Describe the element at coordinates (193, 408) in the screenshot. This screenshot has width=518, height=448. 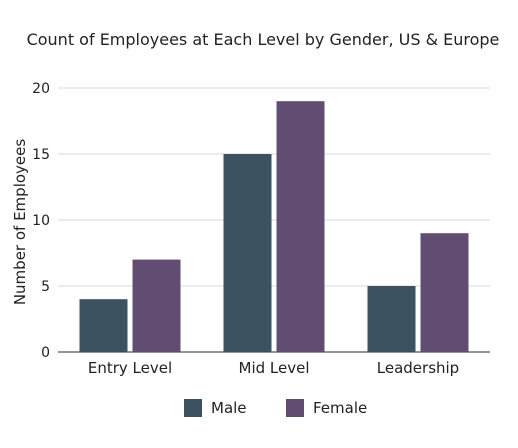
I see `legend-swatch-male` at that location.